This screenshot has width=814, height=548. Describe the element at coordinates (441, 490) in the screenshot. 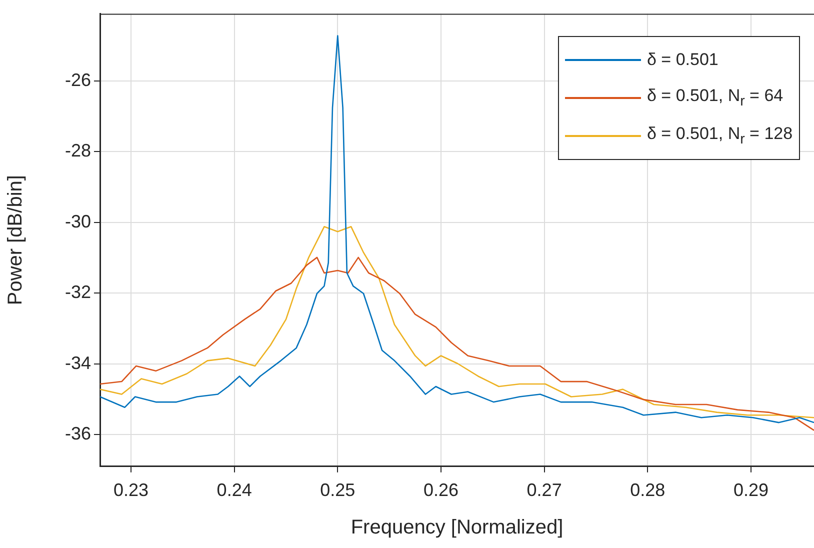

I see `x-tick-label: 0.26` at that location.